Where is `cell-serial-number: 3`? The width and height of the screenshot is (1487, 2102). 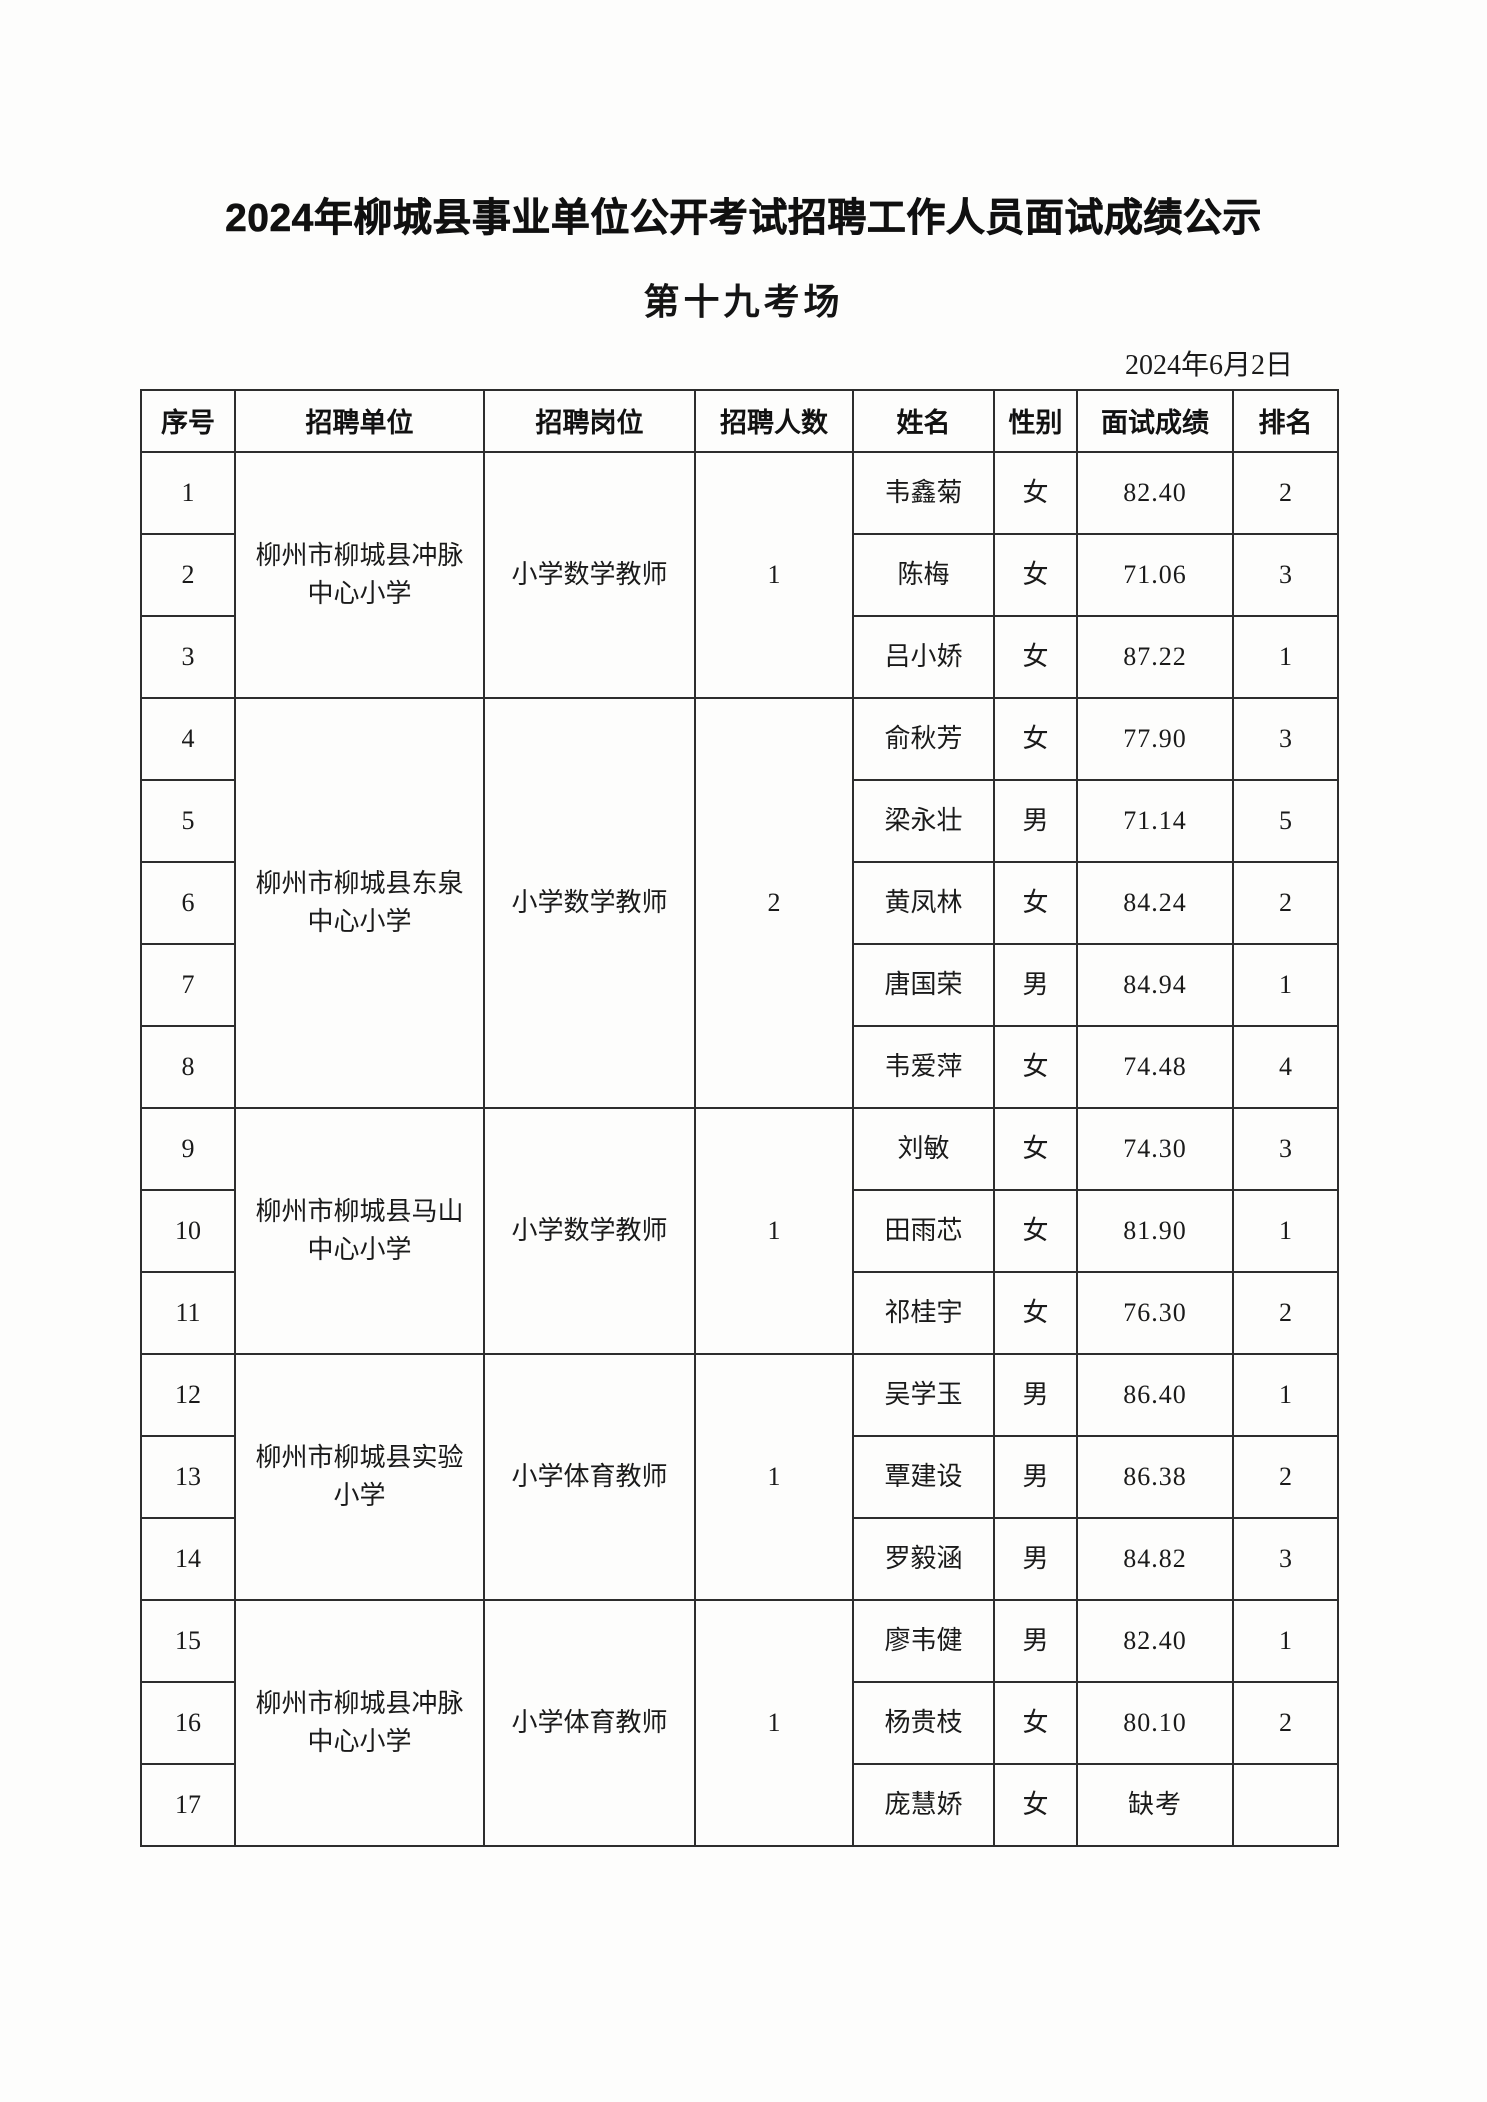 cell-serial-number: 3 is located at coordinates (188, 656).